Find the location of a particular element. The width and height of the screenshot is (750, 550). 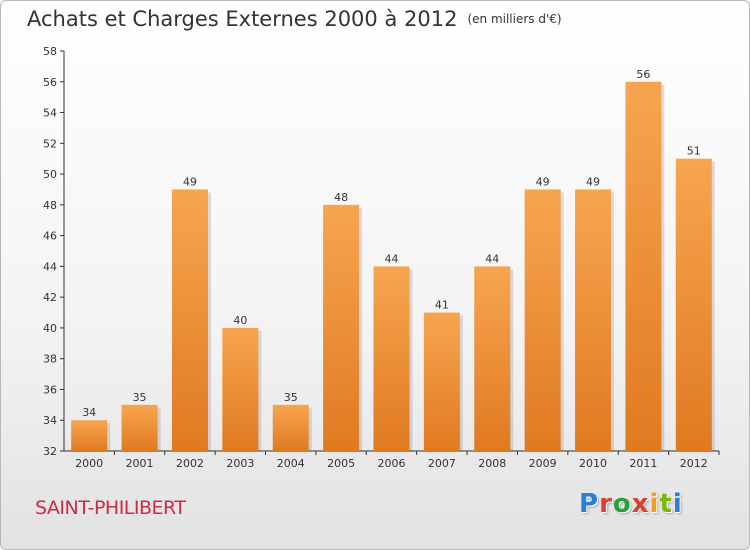

y-tick-label: 44 is located at coordinates (50, 266).